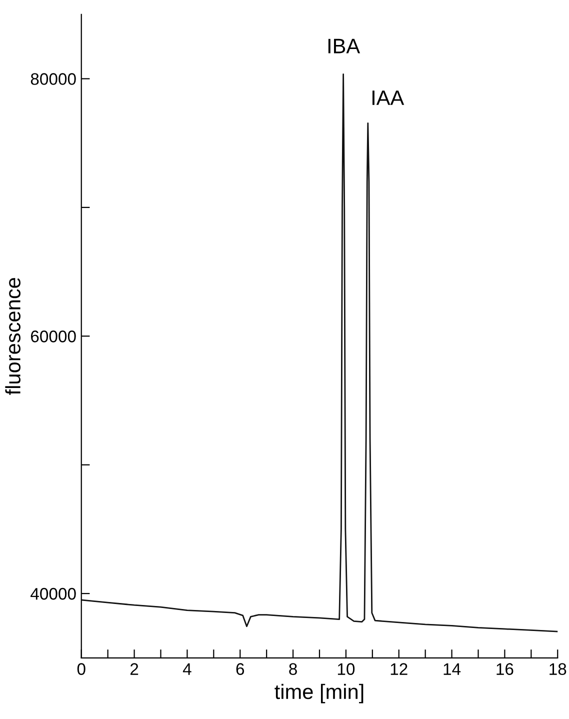  Describe the element at coordinates (187, 669) in the screenshot. I see `x-tick-label: 4` at that location.